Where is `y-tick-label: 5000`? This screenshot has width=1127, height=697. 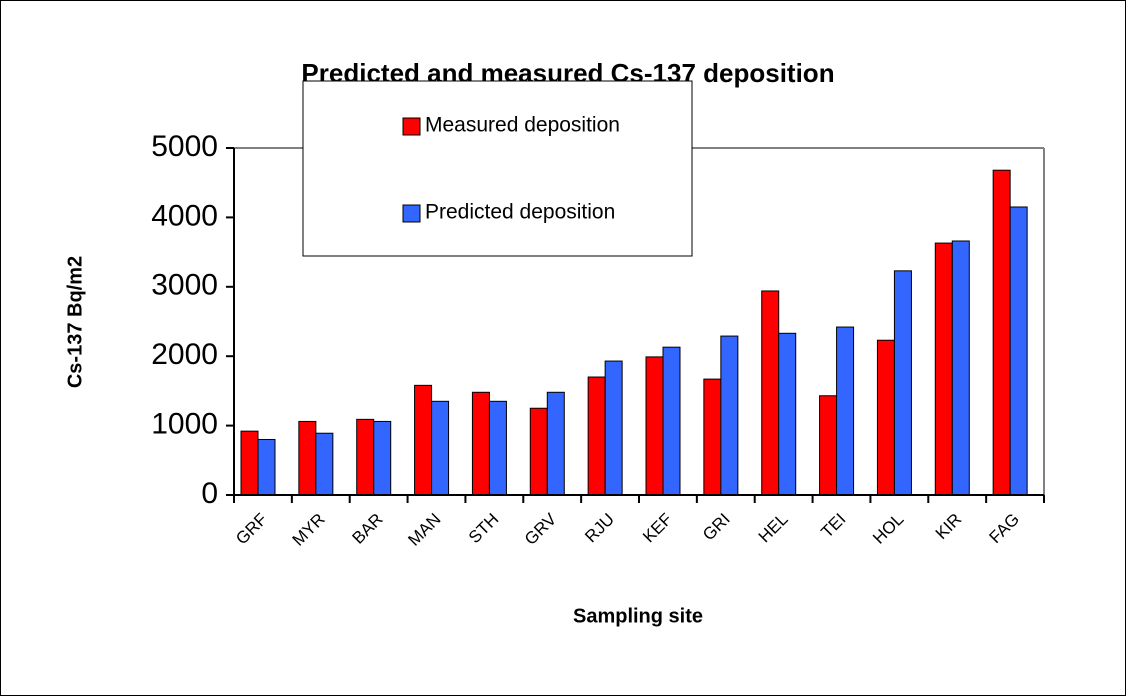
y-tick-label: 5000 is located at coordinates (184, 146).